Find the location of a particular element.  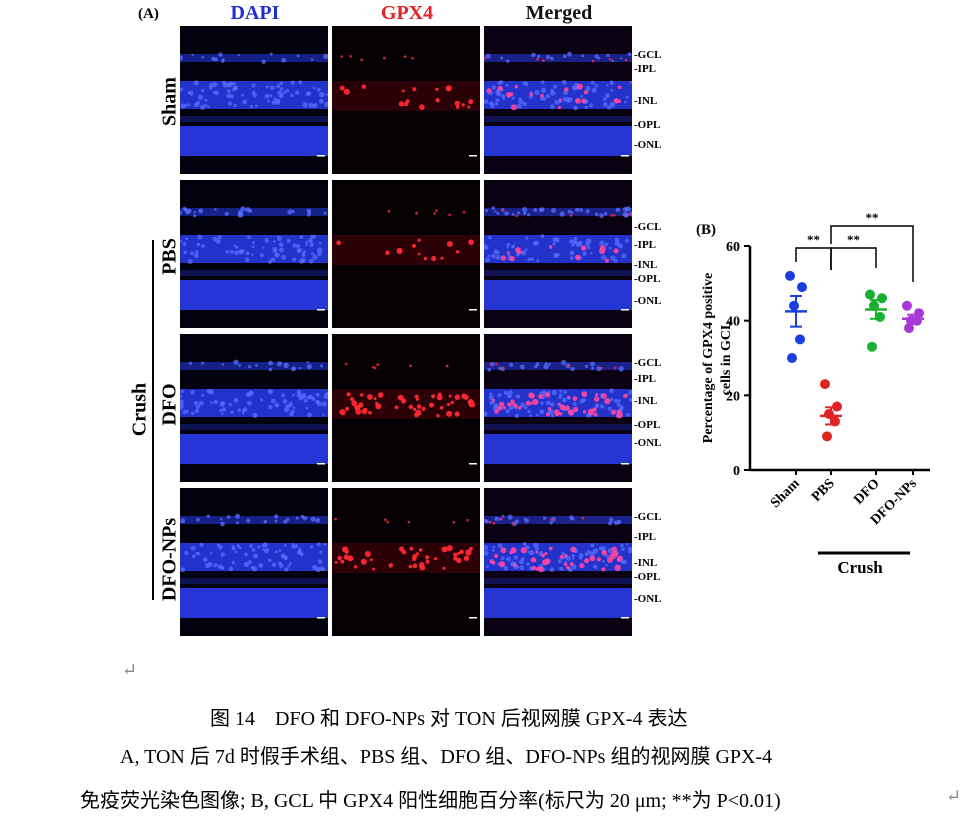

micrograph-pbs-gpx4 is located at coordinates (406, 254).